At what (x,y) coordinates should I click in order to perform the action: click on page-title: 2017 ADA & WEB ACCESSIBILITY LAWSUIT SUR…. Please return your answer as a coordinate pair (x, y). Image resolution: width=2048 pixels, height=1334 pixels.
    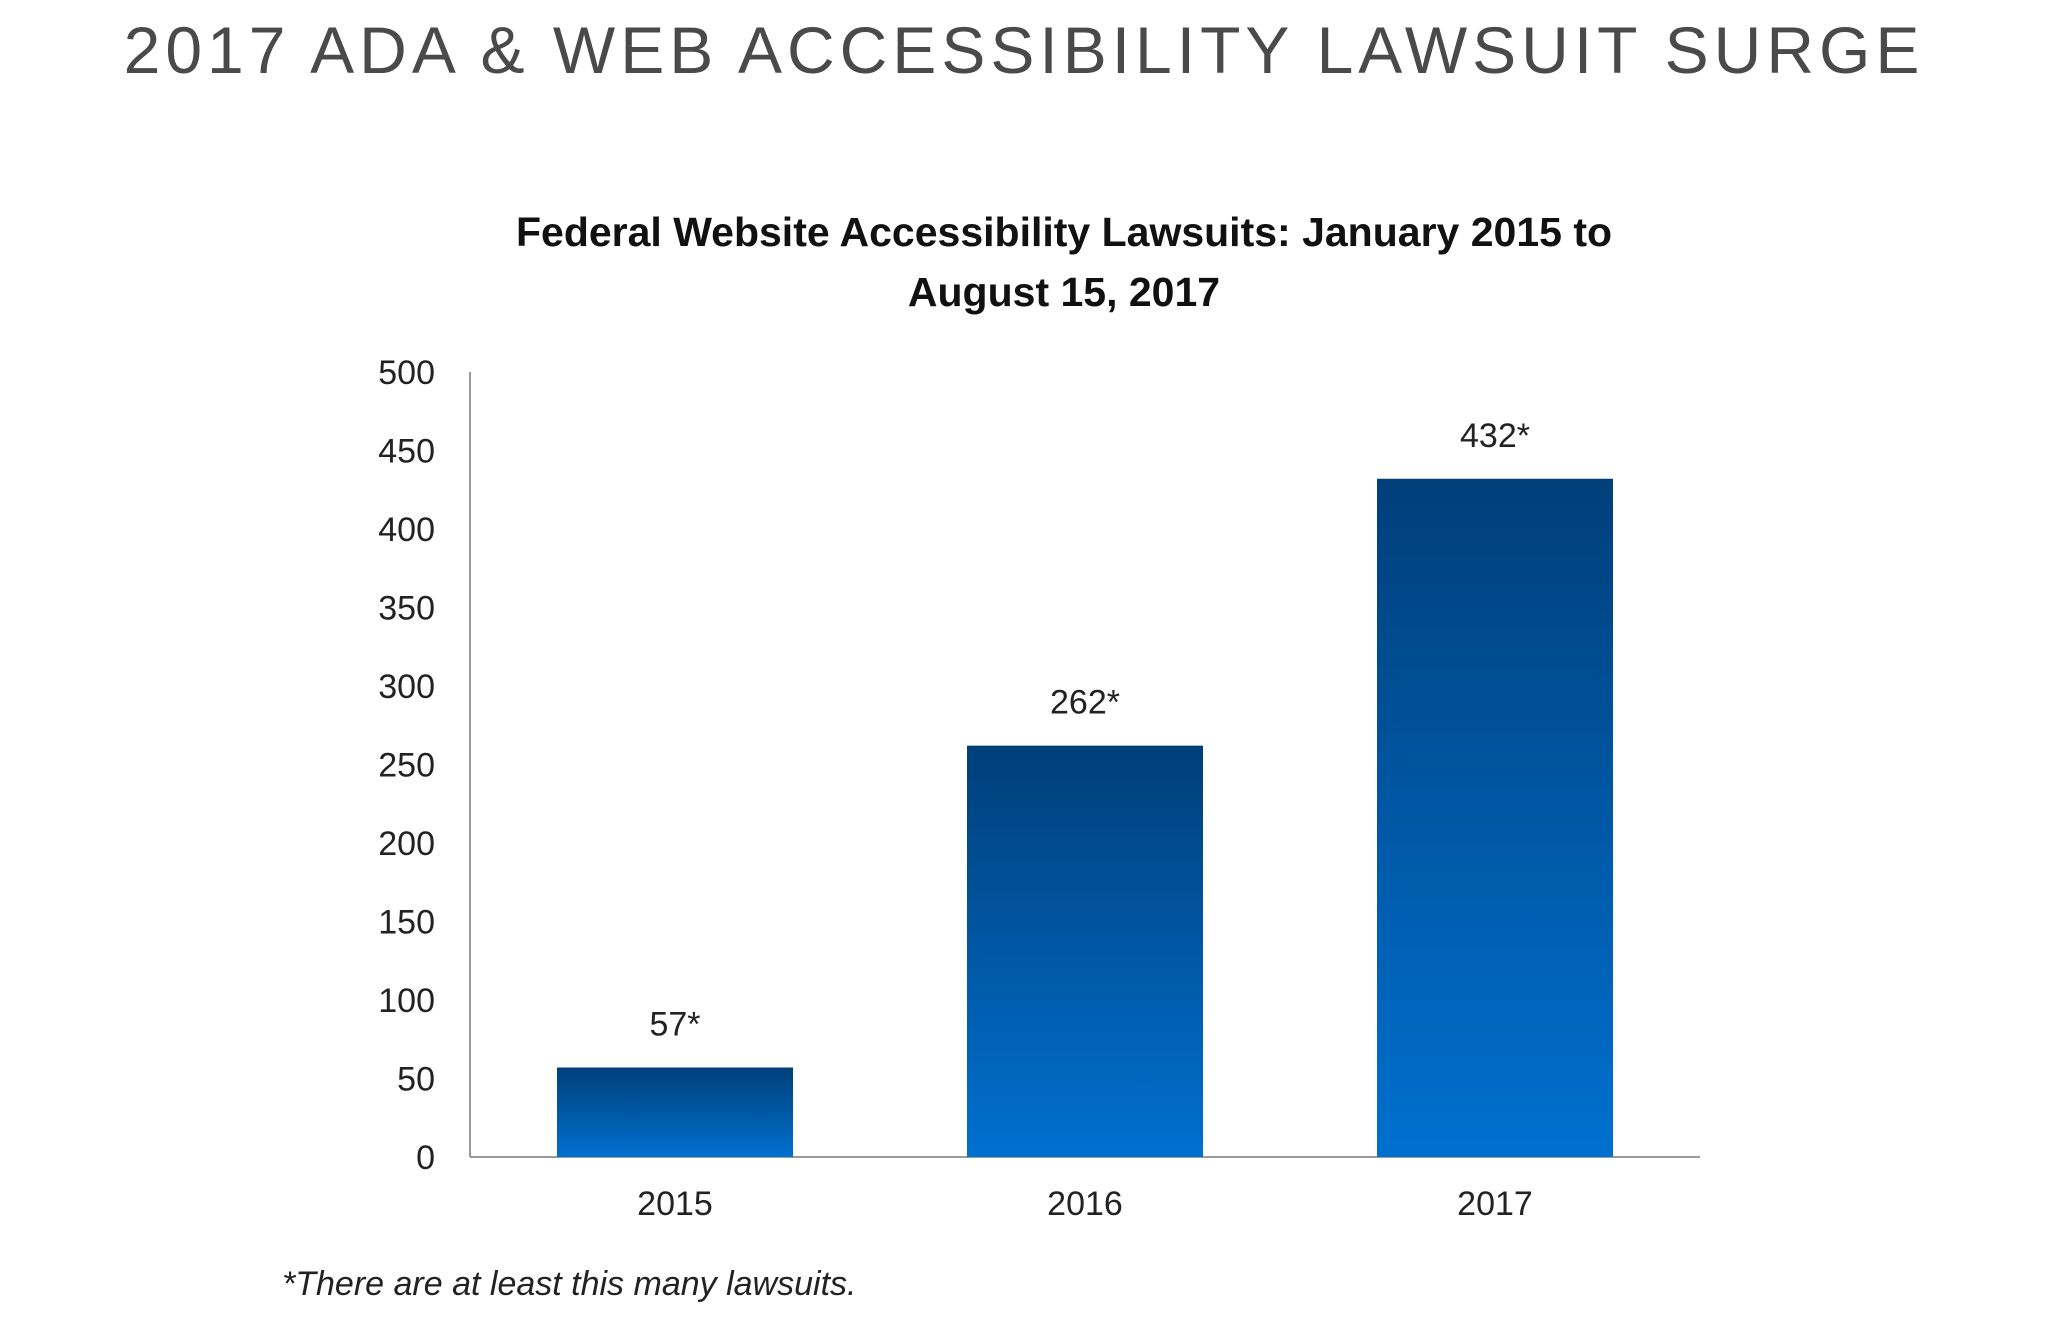
    Looking at the image, I should click on (1024, 50).